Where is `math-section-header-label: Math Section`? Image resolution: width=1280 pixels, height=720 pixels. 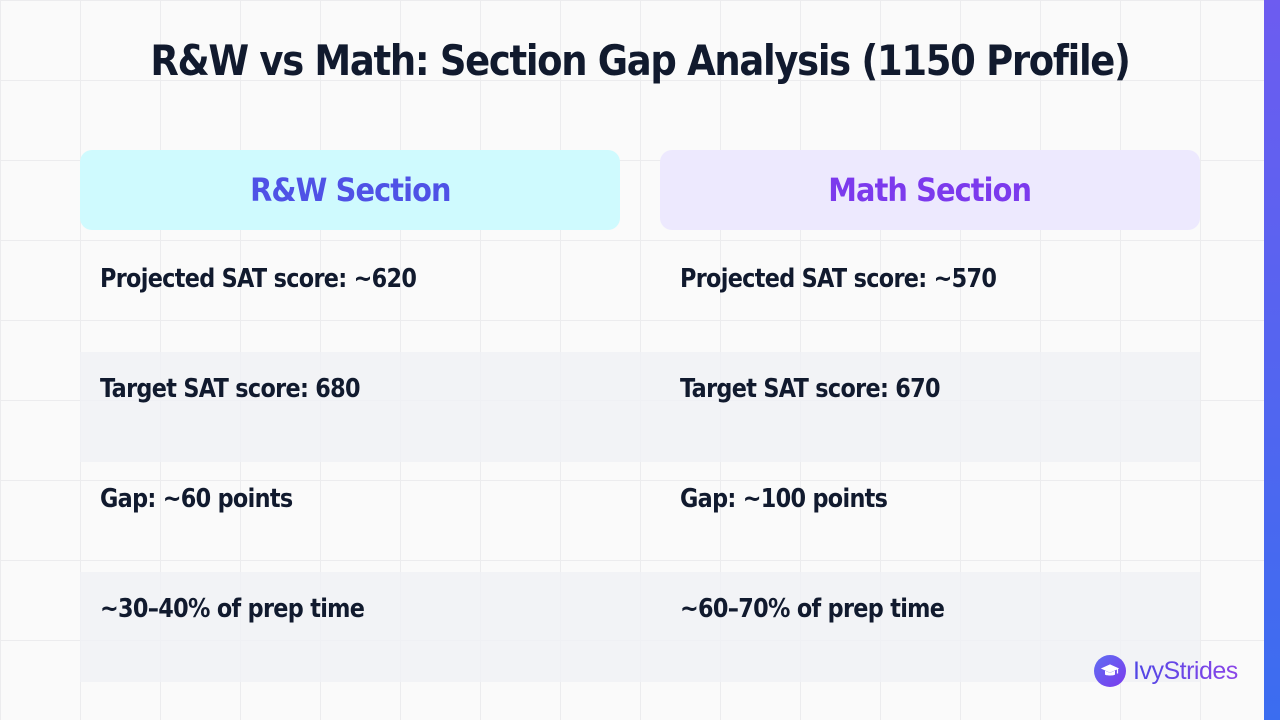 math-section-header-label: Math Section is located at coordinates (930, 190).